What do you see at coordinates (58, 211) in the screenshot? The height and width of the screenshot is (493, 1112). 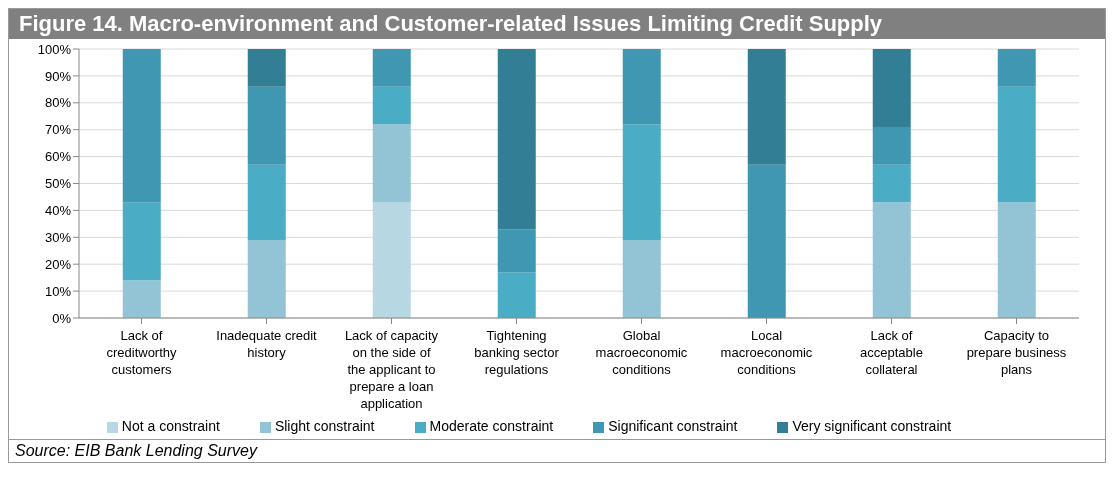 I see `y-tick-label: 40%` at bounding box center [58, 211].